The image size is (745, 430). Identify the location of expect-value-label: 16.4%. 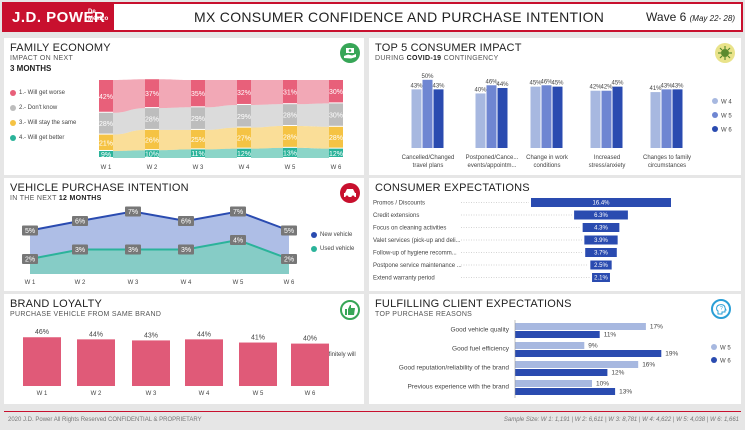
(601, 204).